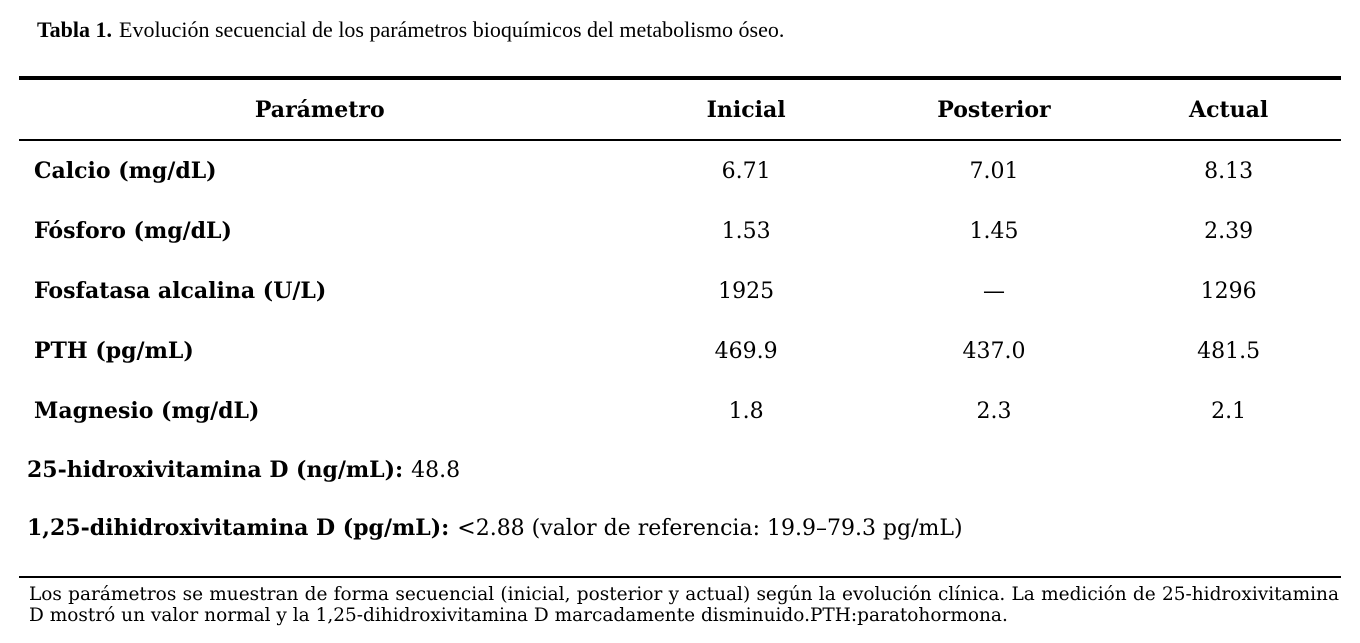 The image size is (1360, 643). What do you see at coordinates (680, 231) in the screenshot?
I see `table-row: Fósforo (mg/dL) 1.53 1.45 2.39` at bounding box center [680, 231].